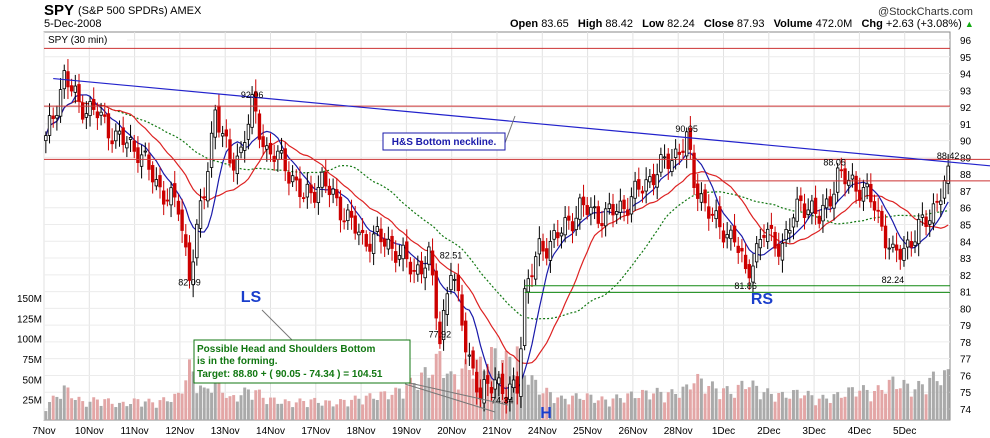 The height and width of the screenshot is (438, 990). Describe the element at coordinates (590, 24) in the screenshot. I see `high-label: High` at that location.